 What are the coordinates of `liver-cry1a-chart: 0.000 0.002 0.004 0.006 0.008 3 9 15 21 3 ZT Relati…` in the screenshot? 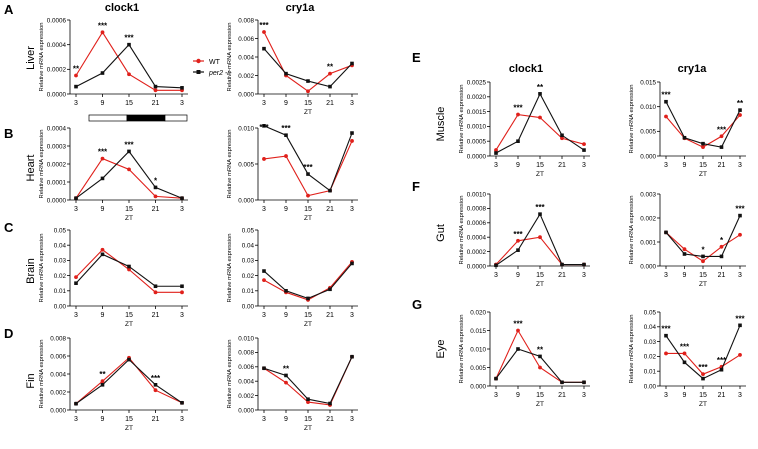 It's located at (292, 66).